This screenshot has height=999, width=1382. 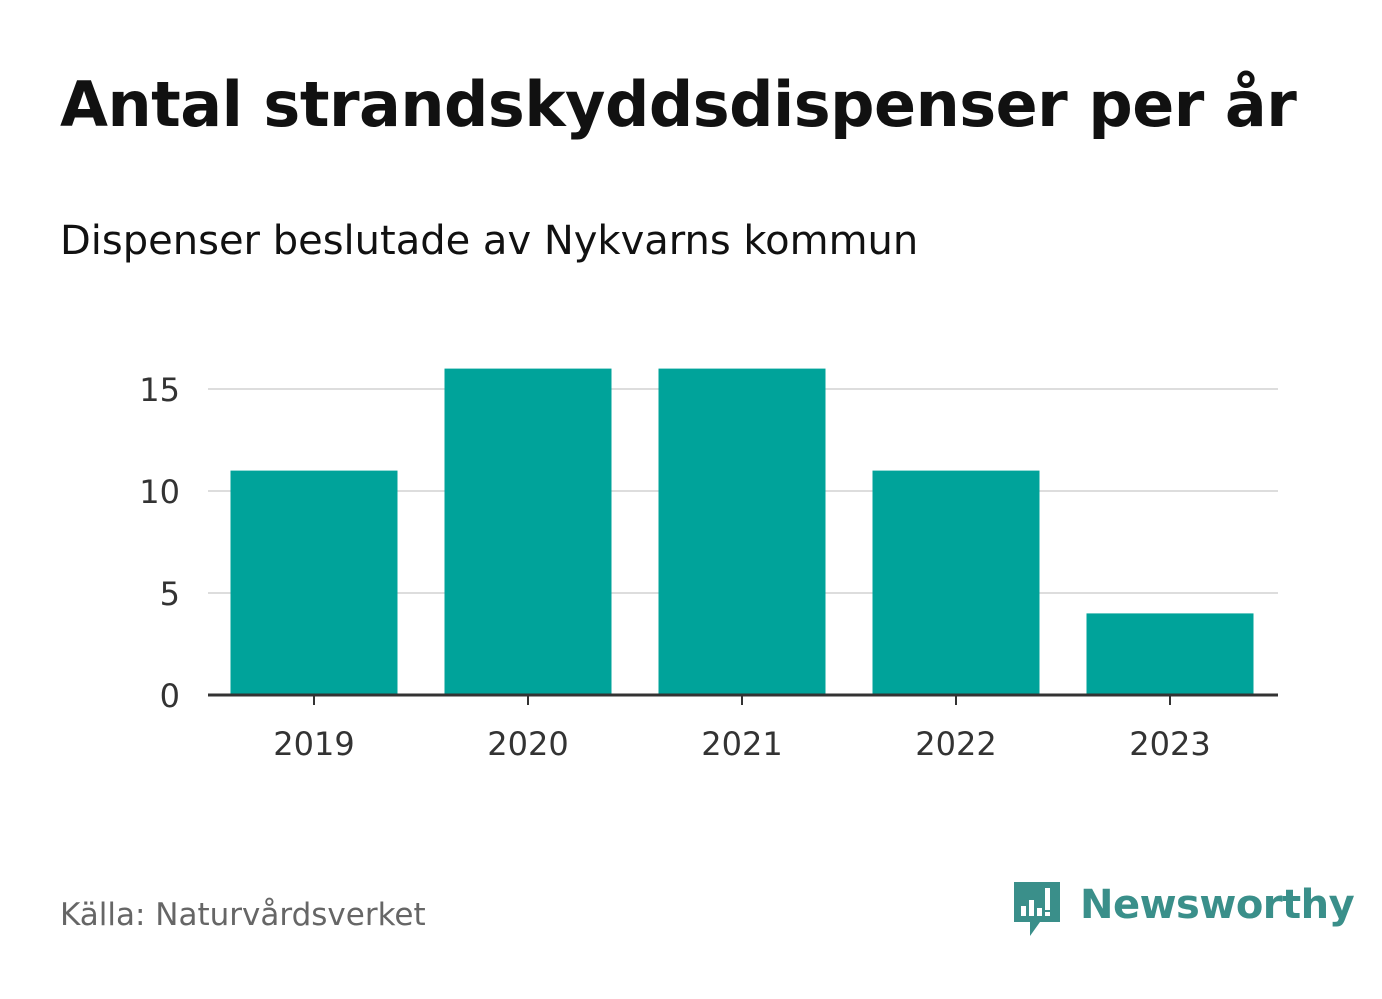 What do you see at coordinates (1037, 909) in the screenshot?
I see `newsworthy-logo-icon` at bounding box center [1037, 909].